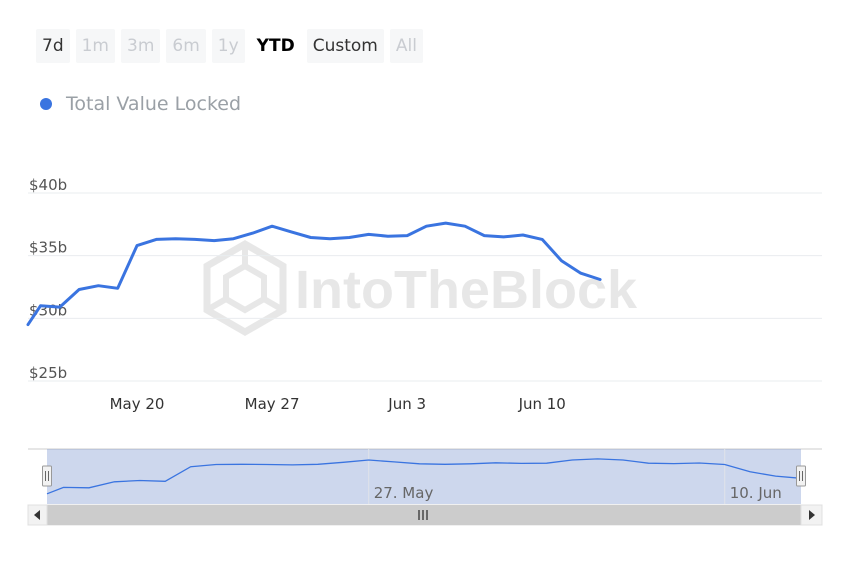 The height and width of the screenshot is (567, 850). I want to click on scrollbar, so click(425, 515).